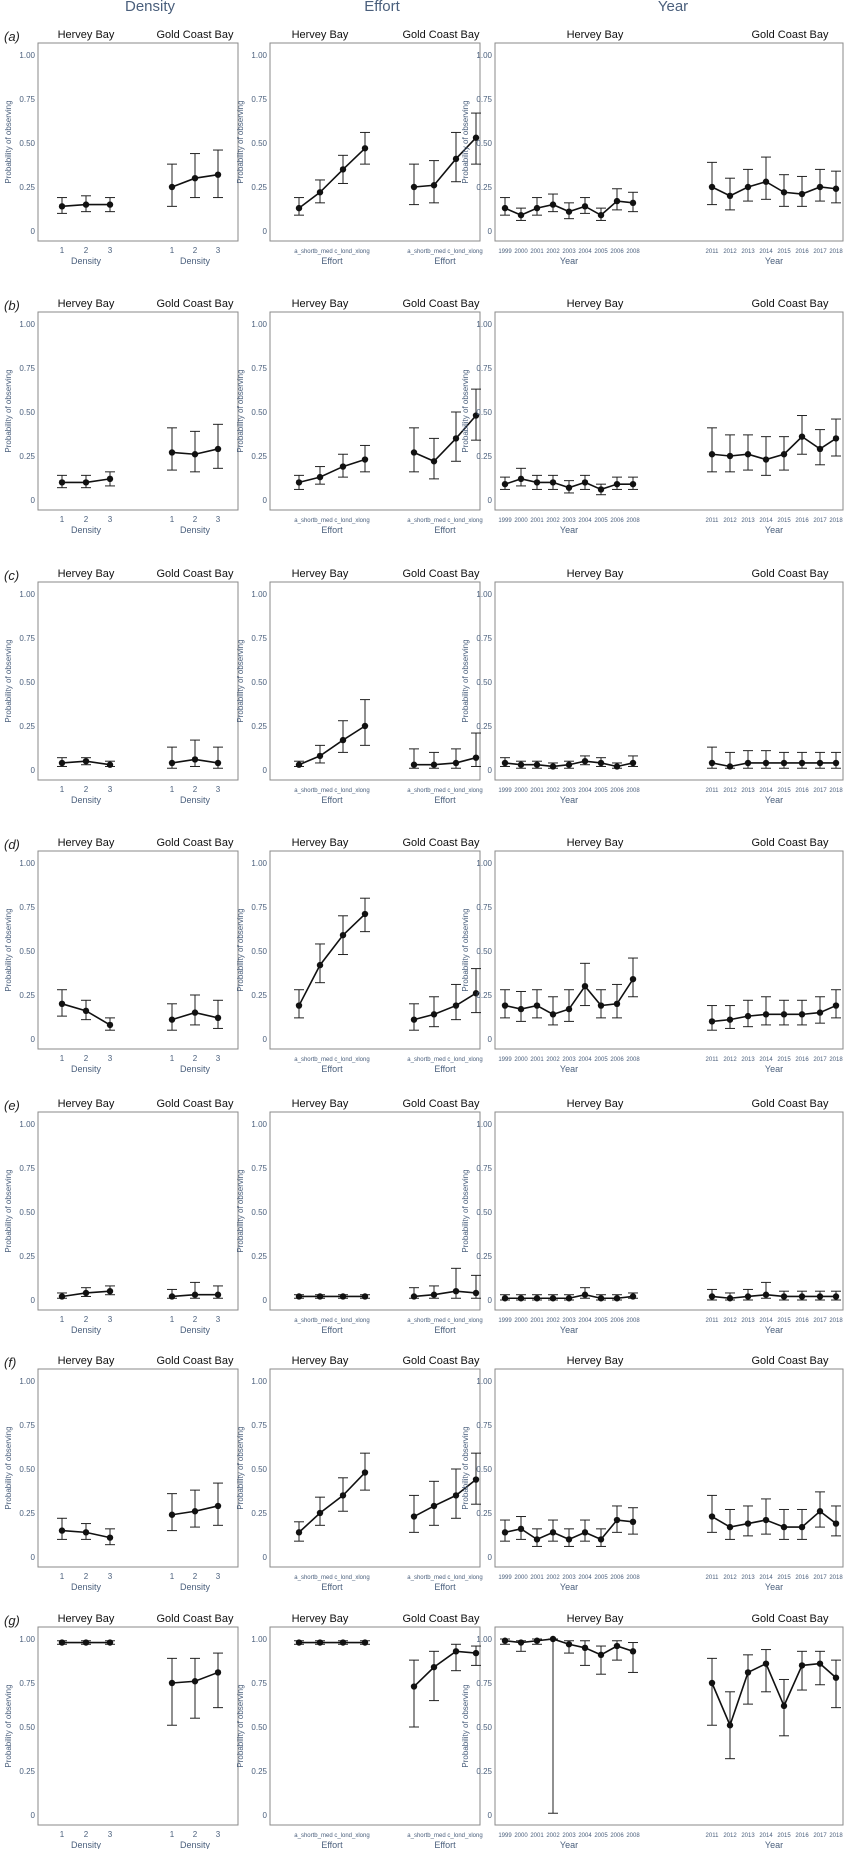  Describe the element at coordinates (802, 1060) in the screenshot. I see `x-tick-label: 2016` at that location.